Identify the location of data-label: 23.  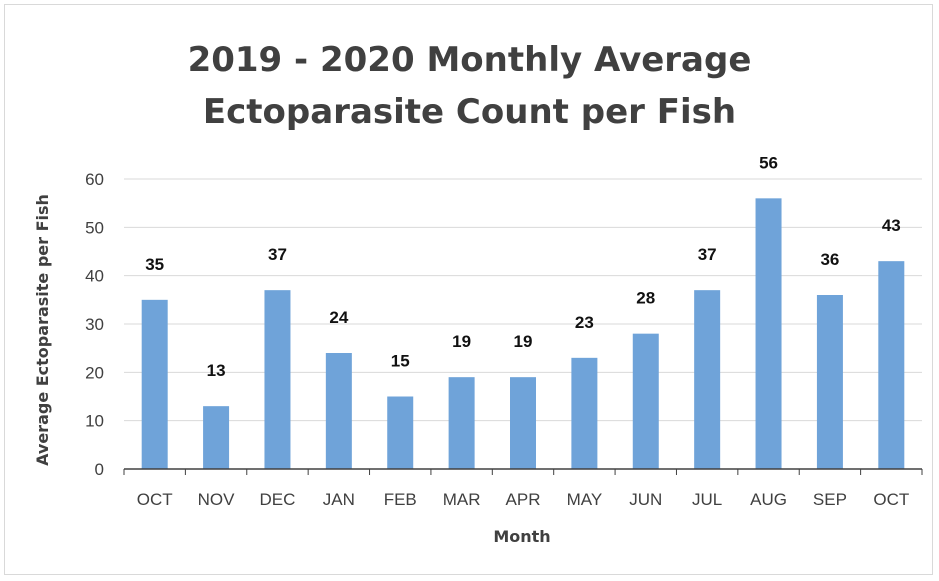
(584, 322).